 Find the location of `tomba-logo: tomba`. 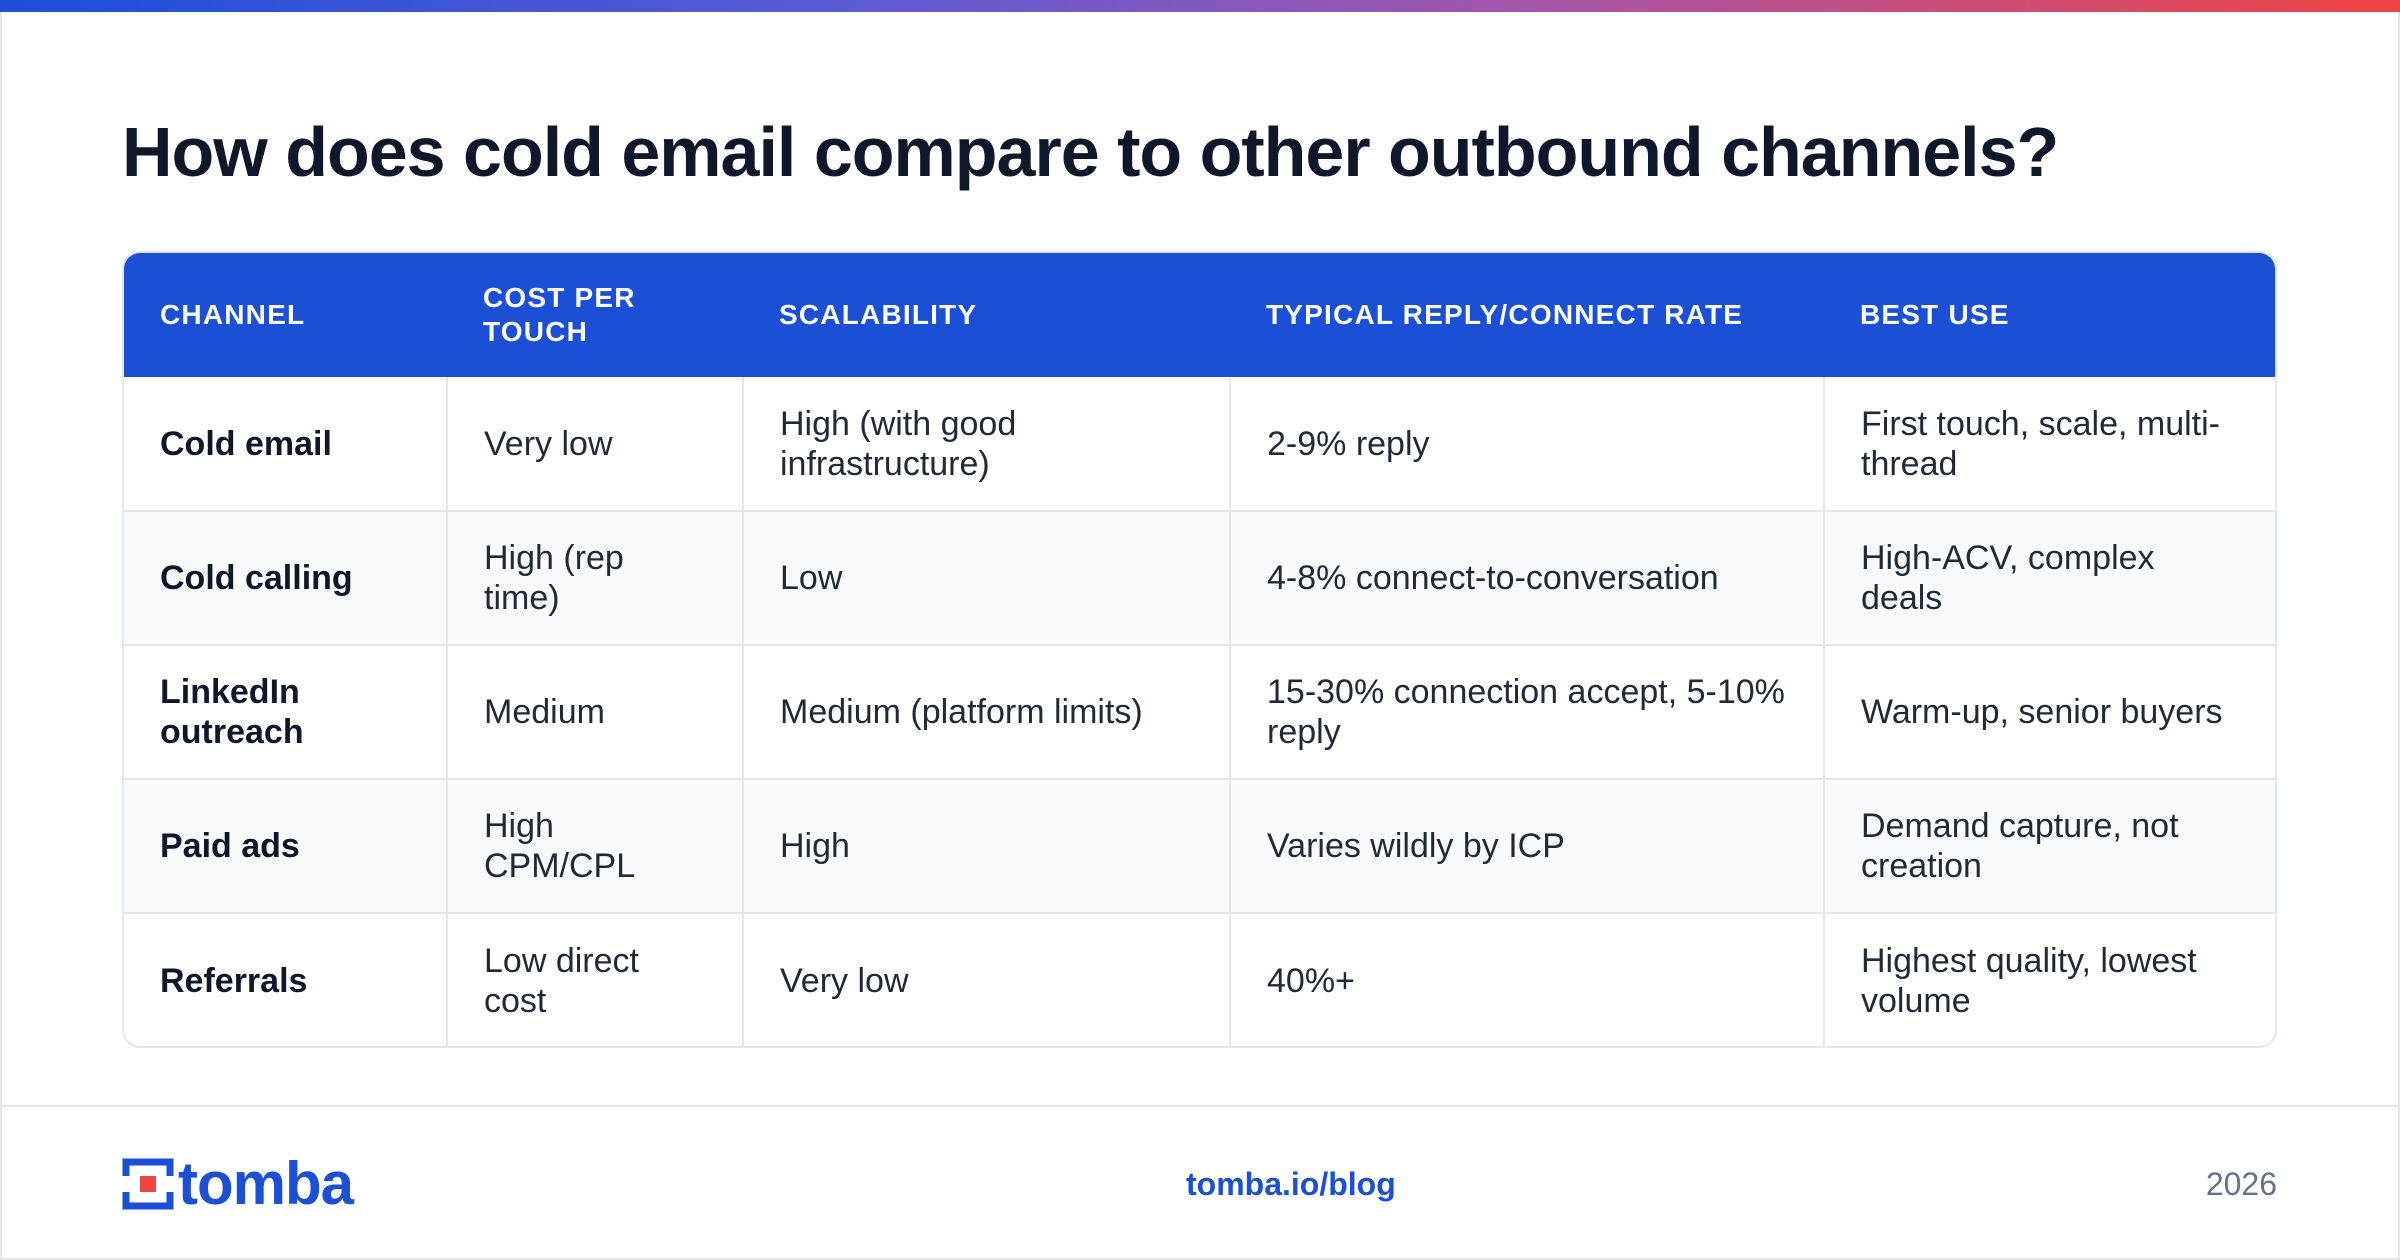

tomba-logo: tomba is located at coordinates (238, 1183).